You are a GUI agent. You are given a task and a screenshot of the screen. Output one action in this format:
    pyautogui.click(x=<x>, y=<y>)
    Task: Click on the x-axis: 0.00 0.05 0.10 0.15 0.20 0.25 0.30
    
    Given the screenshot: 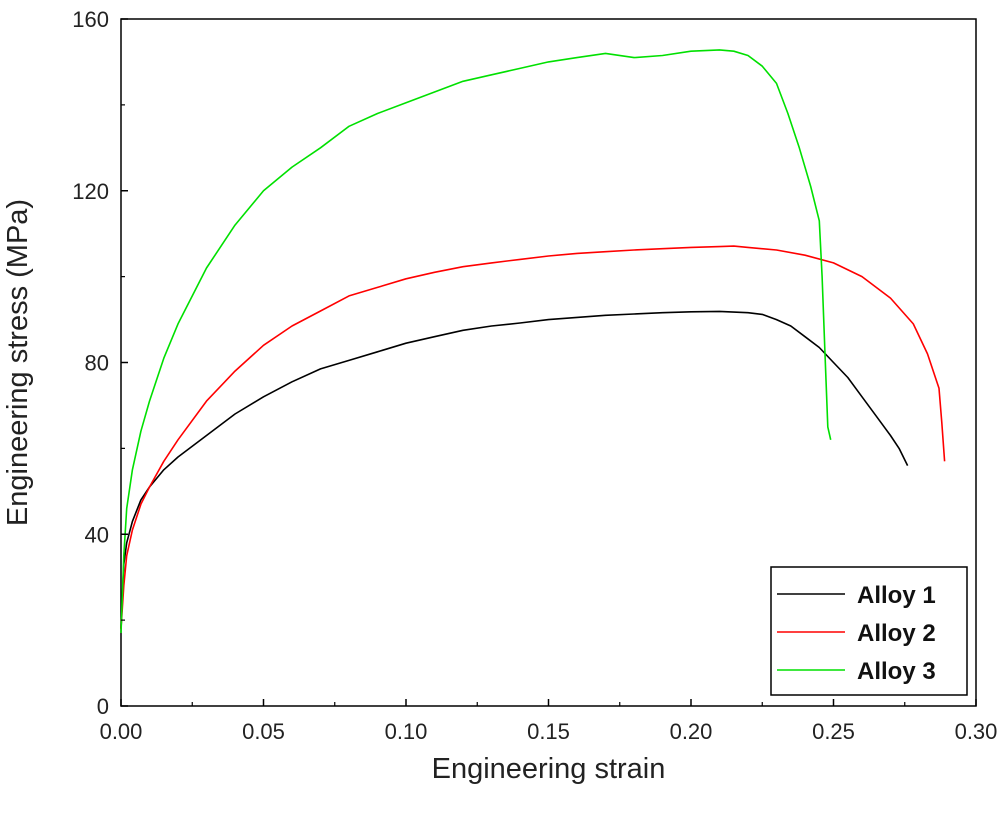 What is the action you would take?
    pyautogui.click(x=549, y=721)
    